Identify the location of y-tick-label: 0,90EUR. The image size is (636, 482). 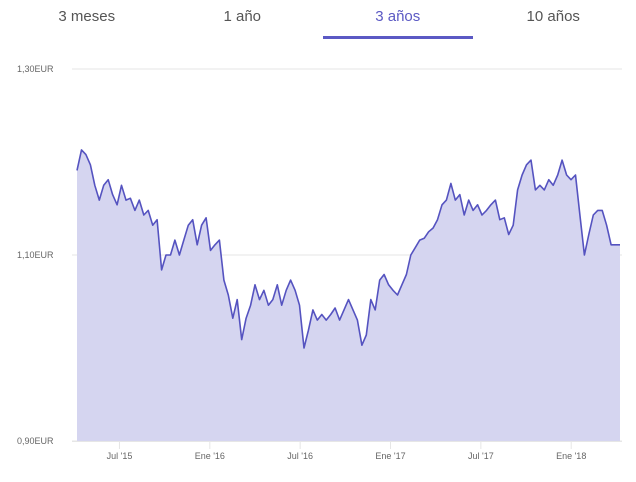
(35, 441).